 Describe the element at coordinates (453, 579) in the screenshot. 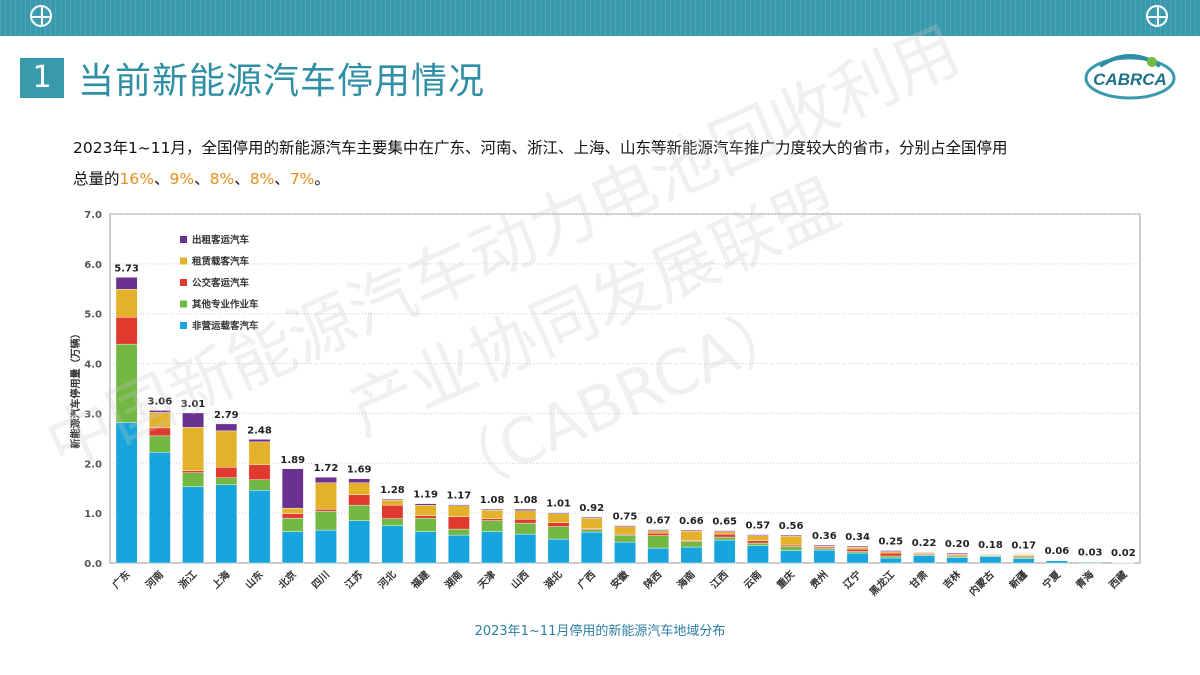

I see `x-tick-label: 湖南` at that location.